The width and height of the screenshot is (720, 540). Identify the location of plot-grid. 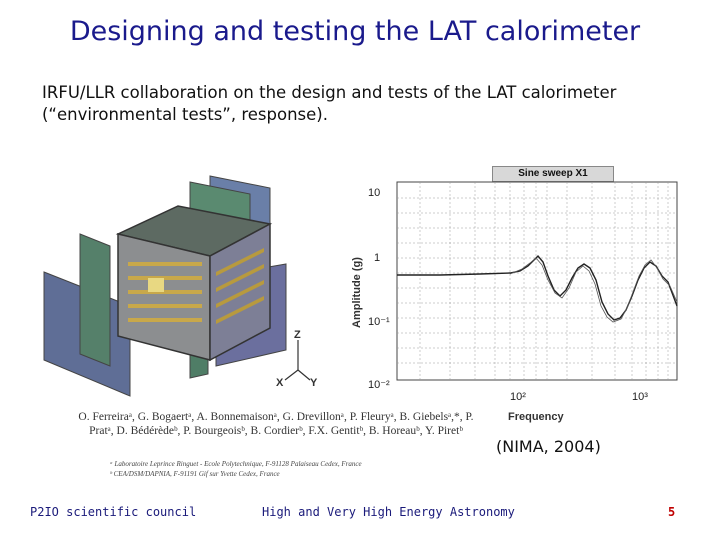
(537, 281).